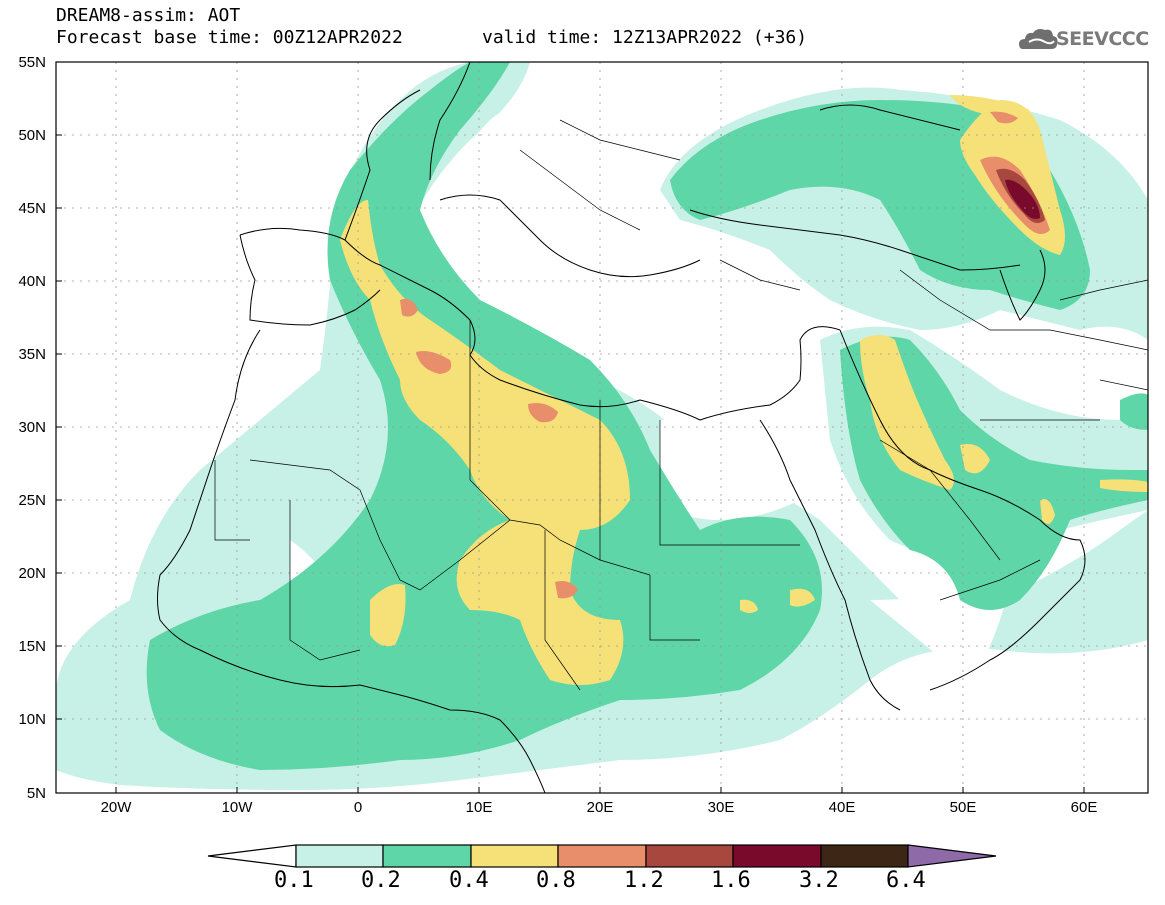 The image size is (1165, 905). I want to click on colorbar, so click(602, 856).